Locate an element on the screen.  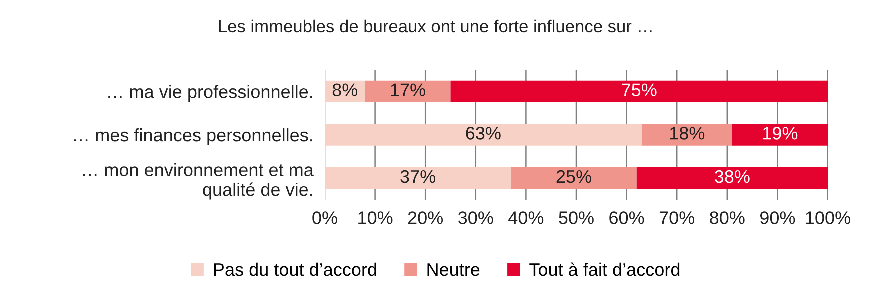
legend-label: Tout à fait d’accord is located at coordinates (605, 269).